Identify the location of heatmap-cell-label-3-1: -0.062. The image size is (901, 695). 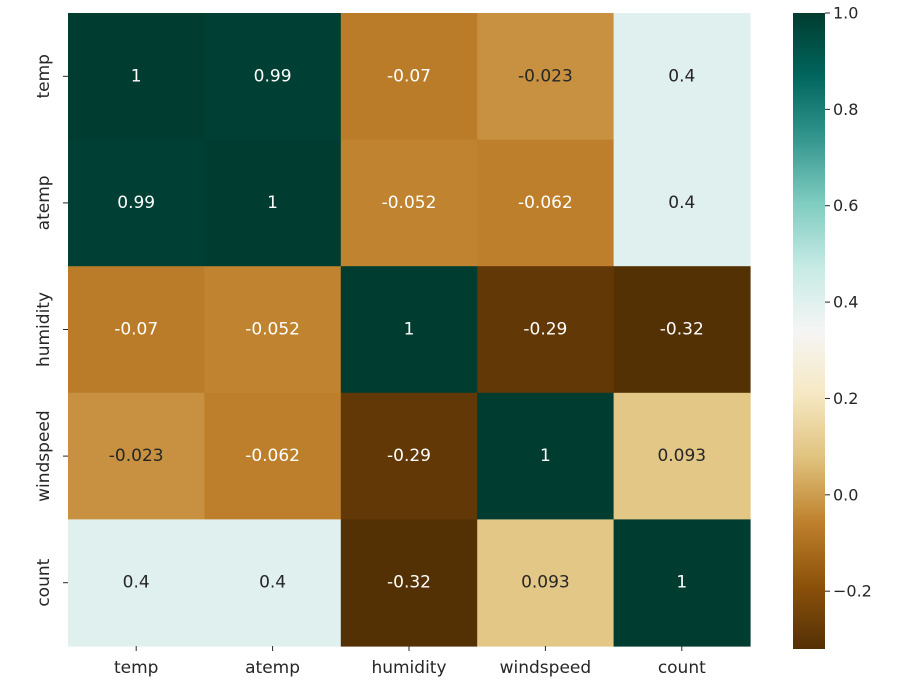
(272, 456).